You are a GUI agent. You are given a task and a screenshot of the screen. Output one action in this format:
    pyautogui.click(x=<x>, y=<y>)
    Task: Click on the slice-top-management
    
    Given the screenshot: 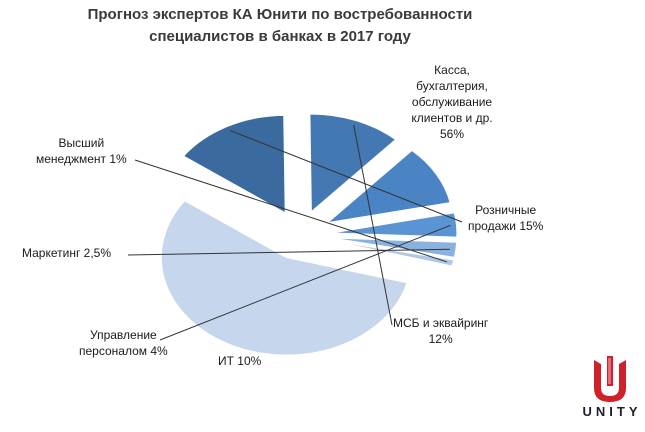 What is the action you would take?
    pyautogui.click(x=393, y=253)
    